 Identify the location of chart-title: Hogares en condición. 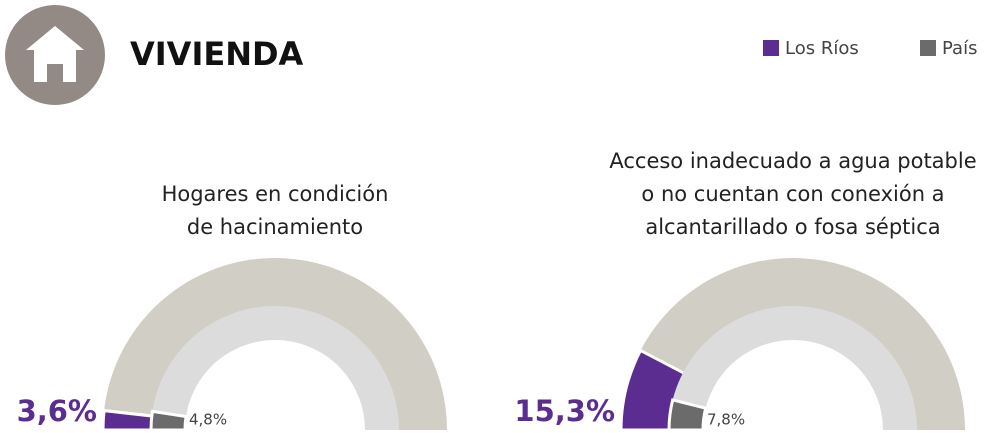
(275, 194).